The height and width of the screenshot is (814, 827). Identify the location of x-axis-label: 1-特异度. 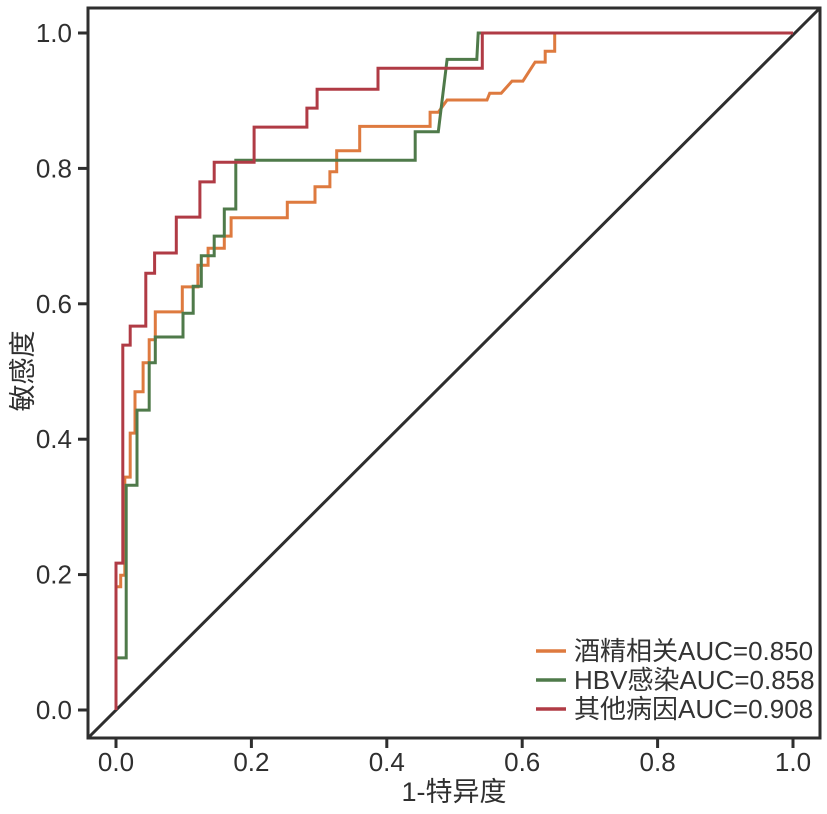
(453, 792).